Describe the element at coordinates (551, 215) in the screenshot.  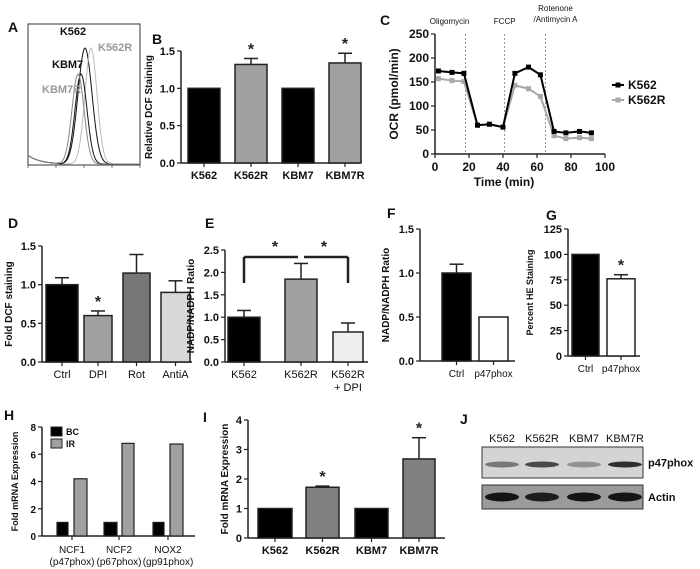
I see `panel-label: G` at that location.